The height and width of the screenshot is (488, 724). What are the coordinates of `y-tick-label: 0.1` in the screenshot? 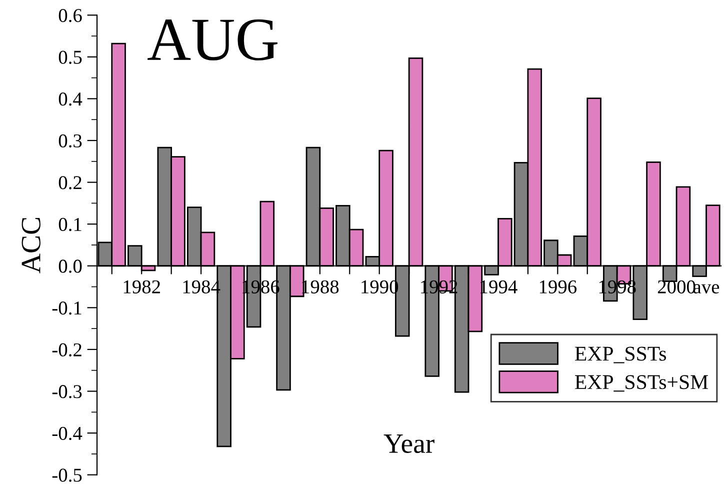 It's located at (70, 225).